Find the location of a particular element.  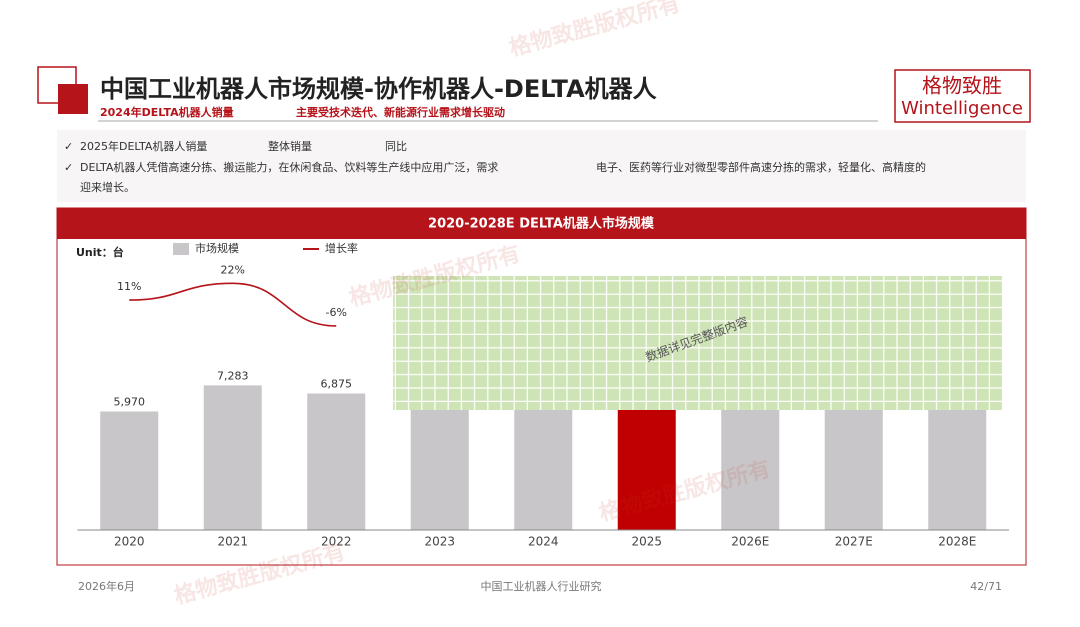

chart-header is located at coordinates (541, 223).